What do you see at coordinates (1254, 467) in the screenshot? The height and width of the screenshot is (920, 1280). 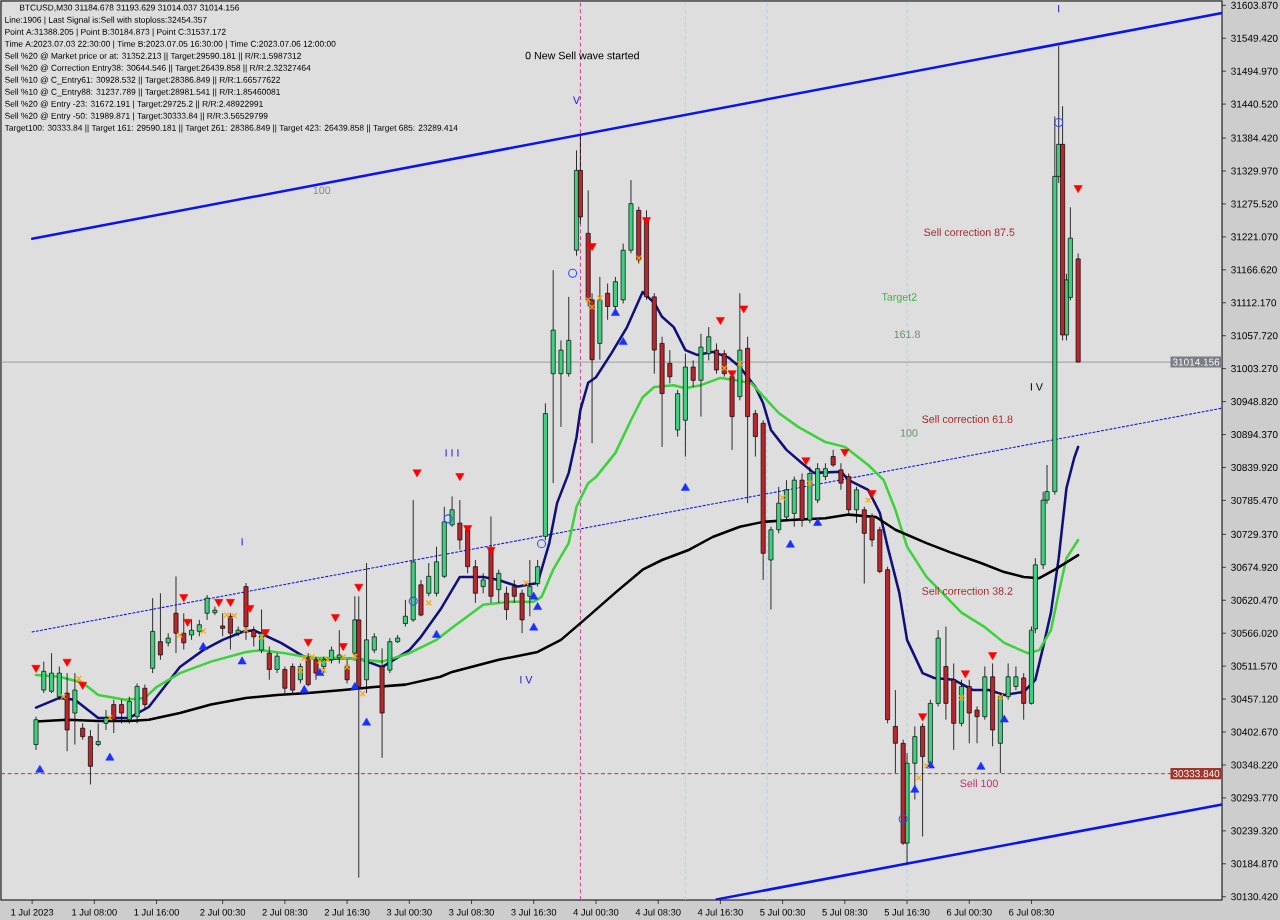 I see `y-tick-label: 30839.920` at bounding box center [1254, 467].